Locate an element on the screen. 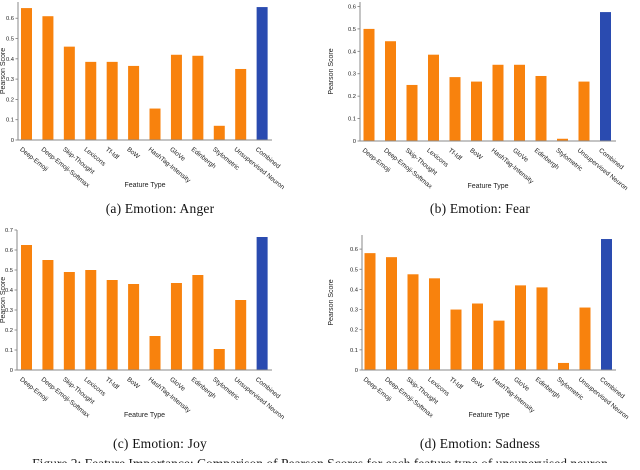  subfigure-caption-fear: (b) Emotion: Fear is located at coordinates (480, 208).